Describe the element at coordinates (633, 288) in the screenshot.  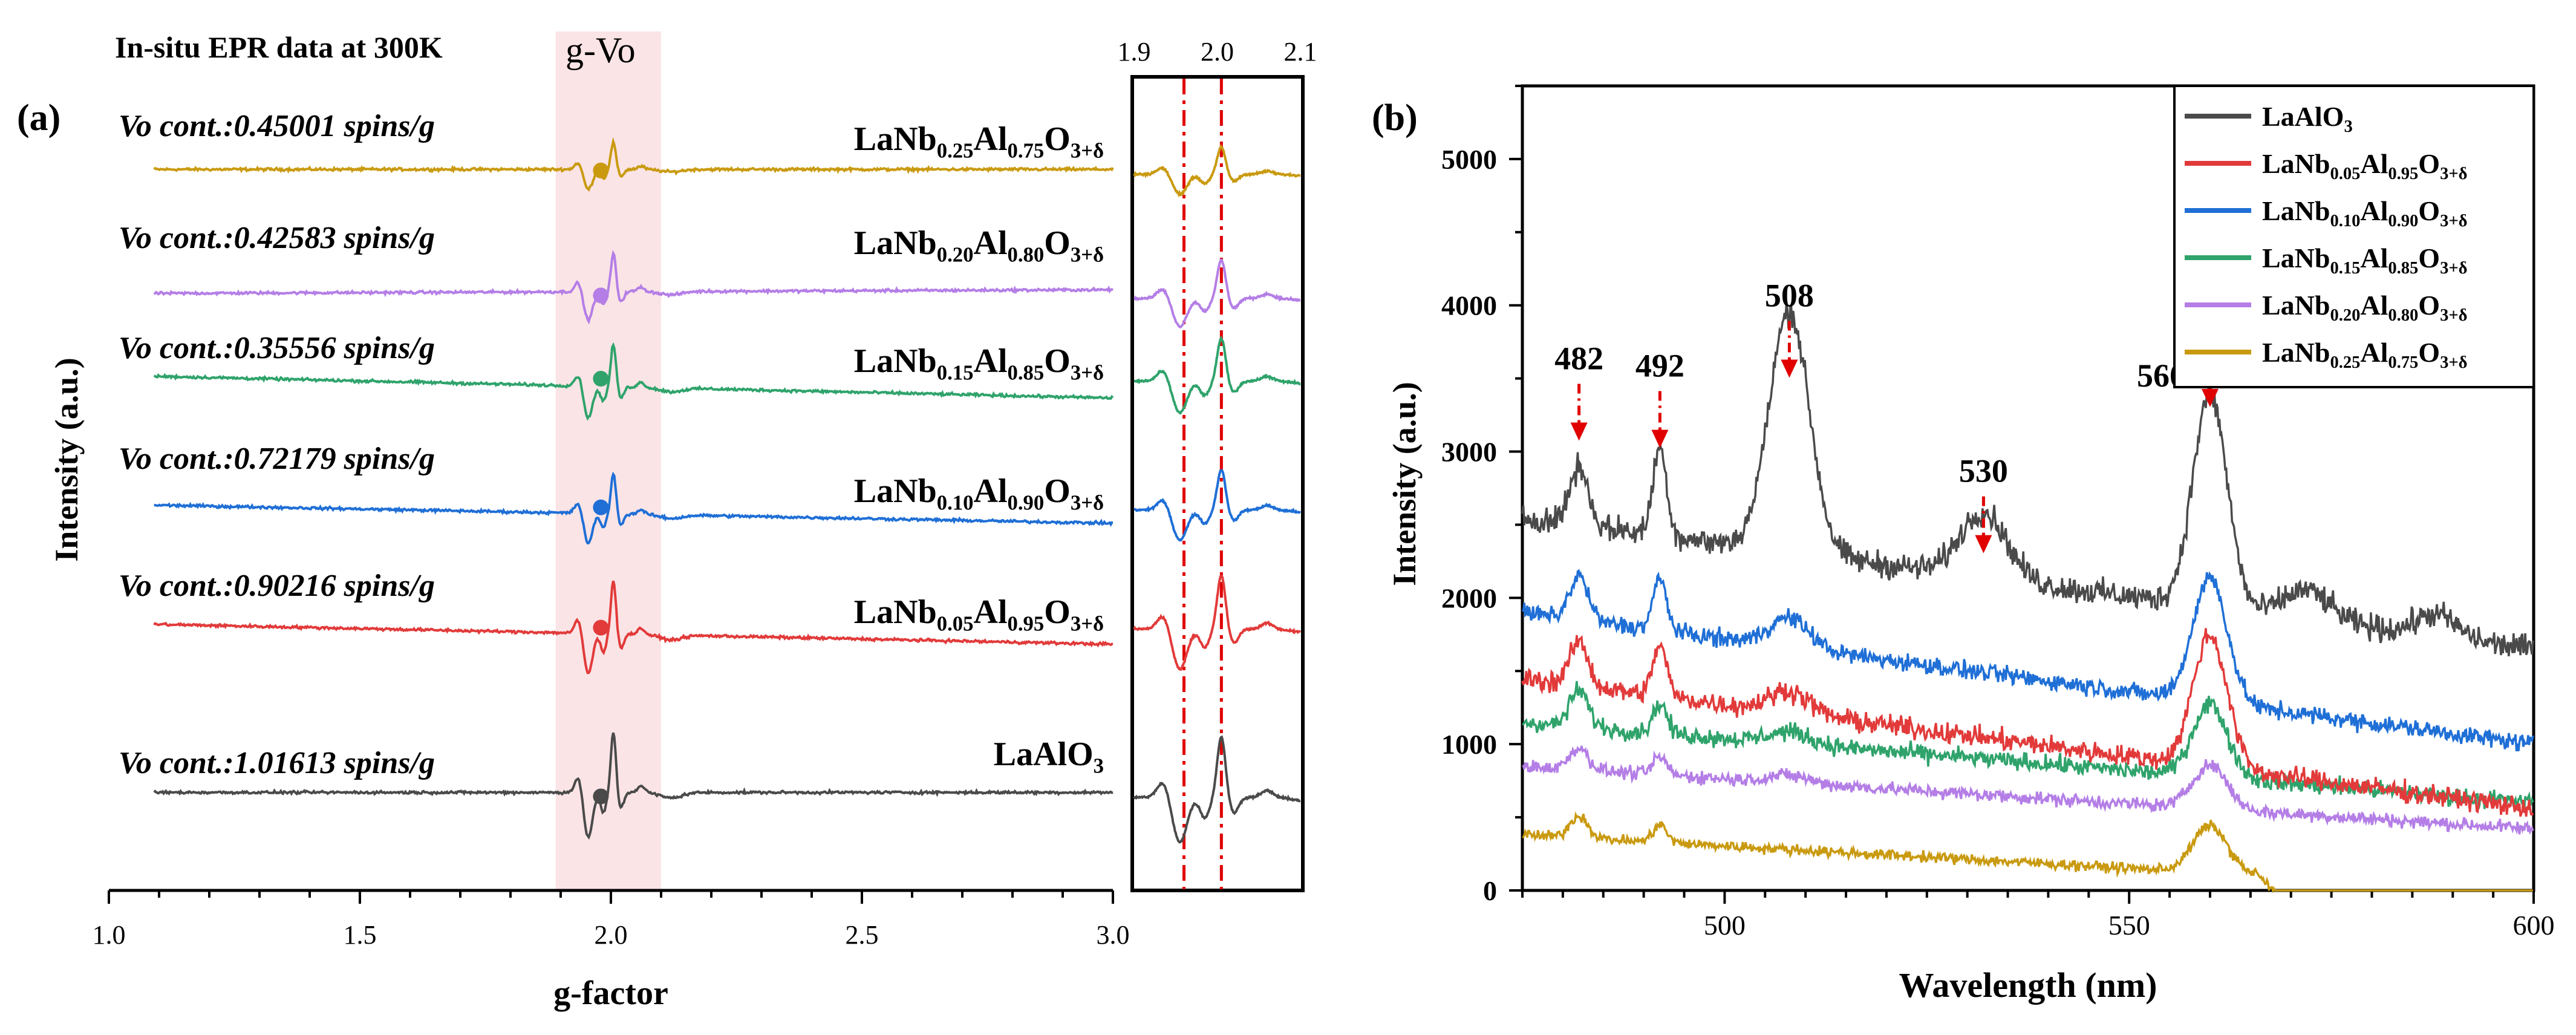
I see `epr-curve-x020` at that location.